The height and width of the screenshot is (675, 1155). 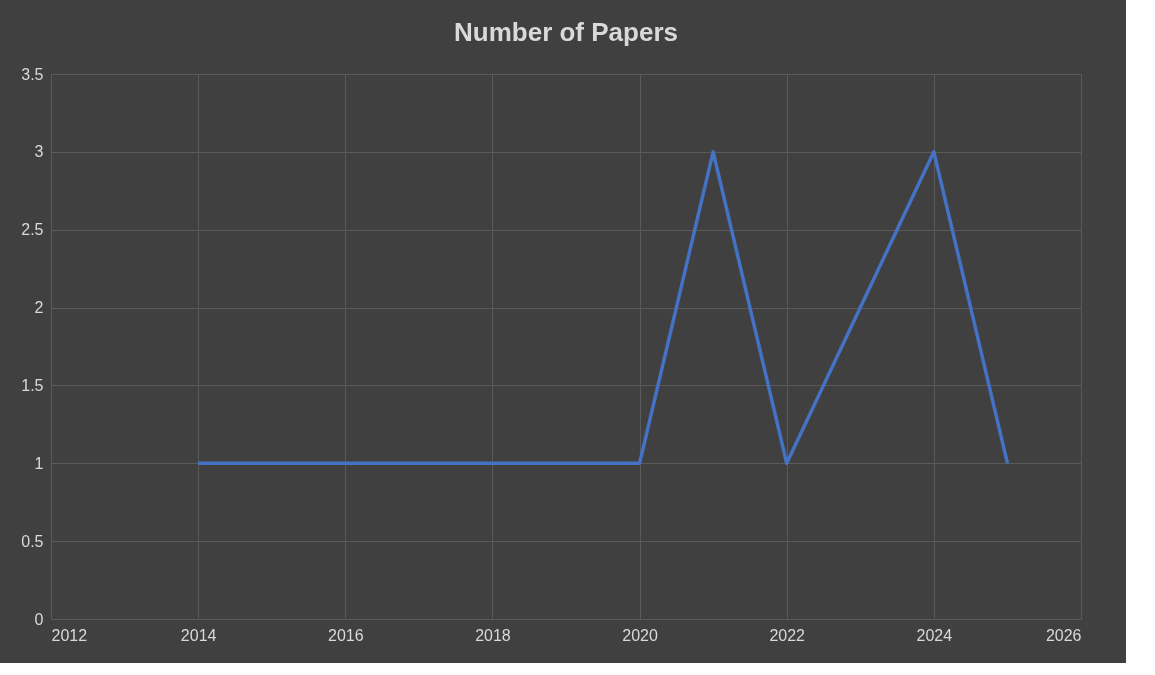 I want to click on y-tick-label: 0, so click(x=39, y=619).